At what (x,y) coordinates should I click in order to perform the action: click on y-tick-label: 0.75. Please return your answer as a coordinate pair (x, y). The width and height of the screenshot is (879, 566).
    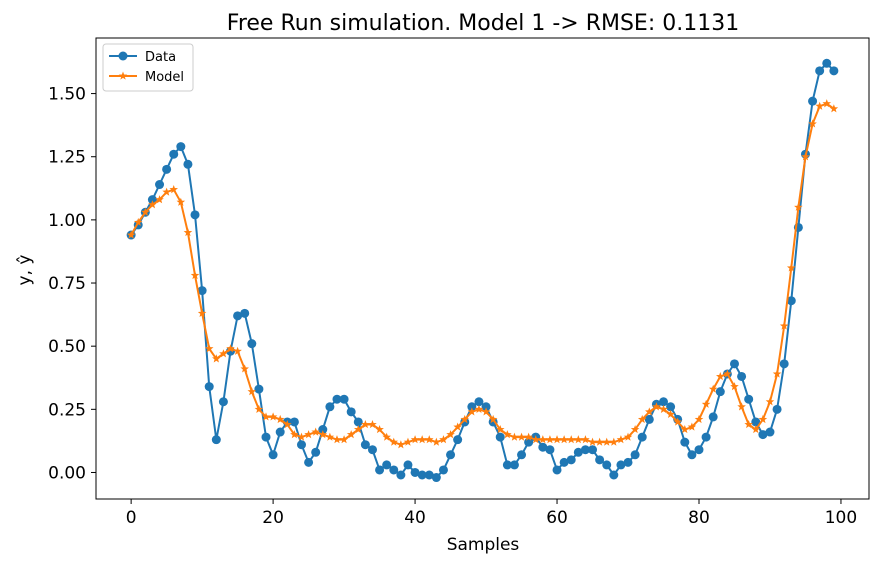
    Looking at the image, I should click on (67, 284).